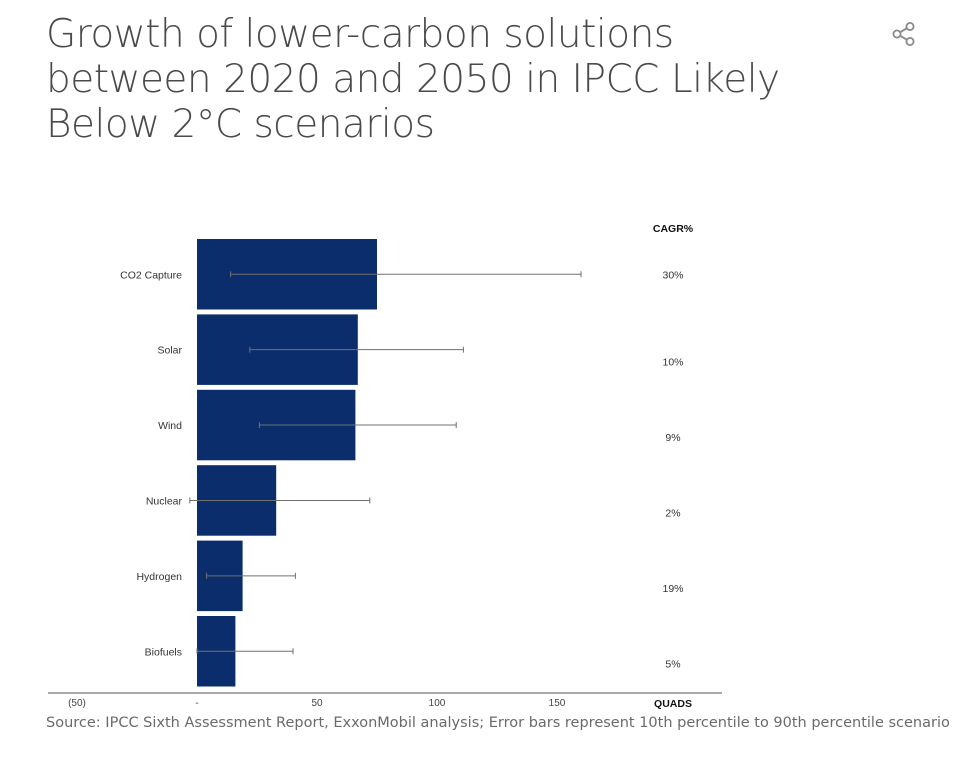 Image resolution: width=953 pixels, height=761 pixels. Describe the element at coordinates (170, 426) in the screenshot. I see `category-label: Wind` at that location.